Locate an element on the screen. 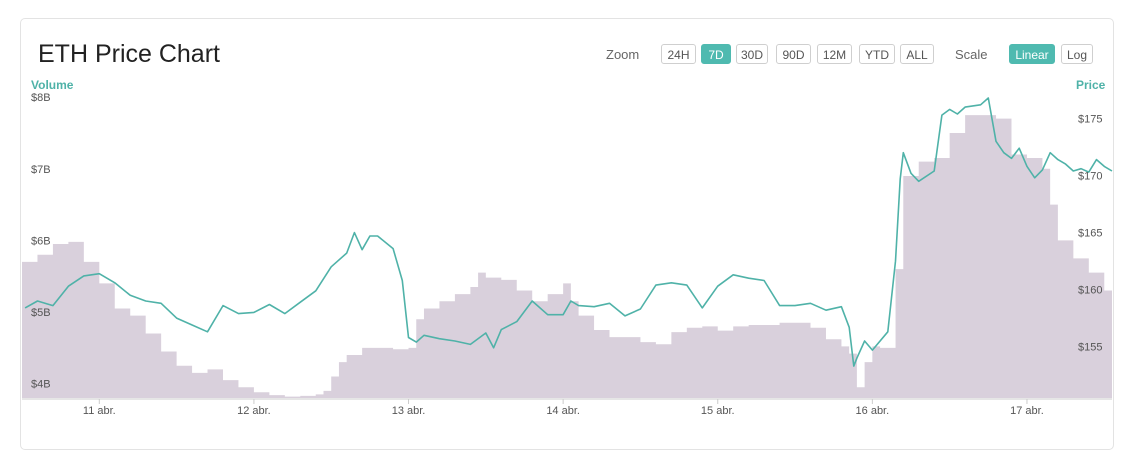 The image size is (1126, 450). x-tick-label: 14 abr. is located at coordinates (563, 411).